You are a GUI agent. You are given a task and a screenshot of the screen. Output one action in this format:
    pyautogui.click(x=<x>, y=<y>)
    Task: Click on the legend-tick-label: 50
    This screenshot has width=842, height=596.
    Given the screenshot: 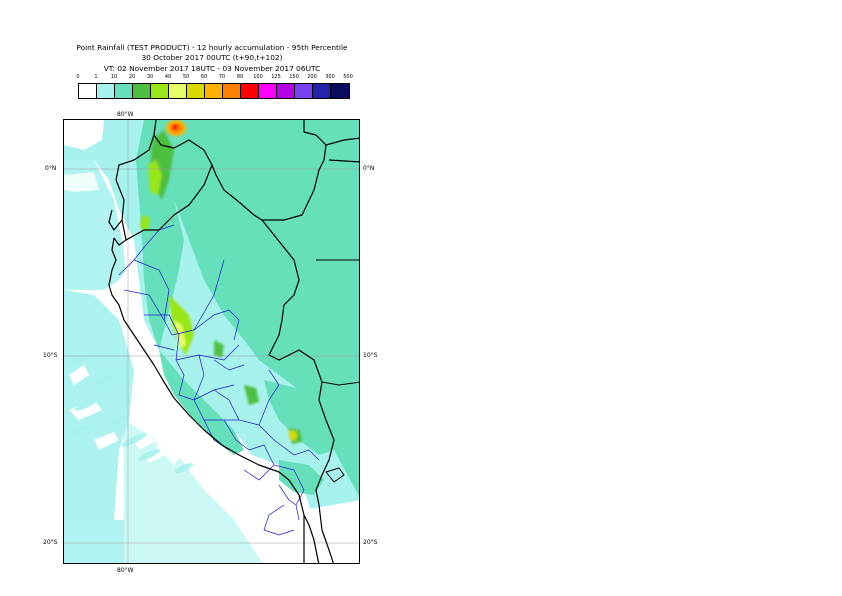 What is the action you would take?
    pyautogui.click(x=186, y=77)
    